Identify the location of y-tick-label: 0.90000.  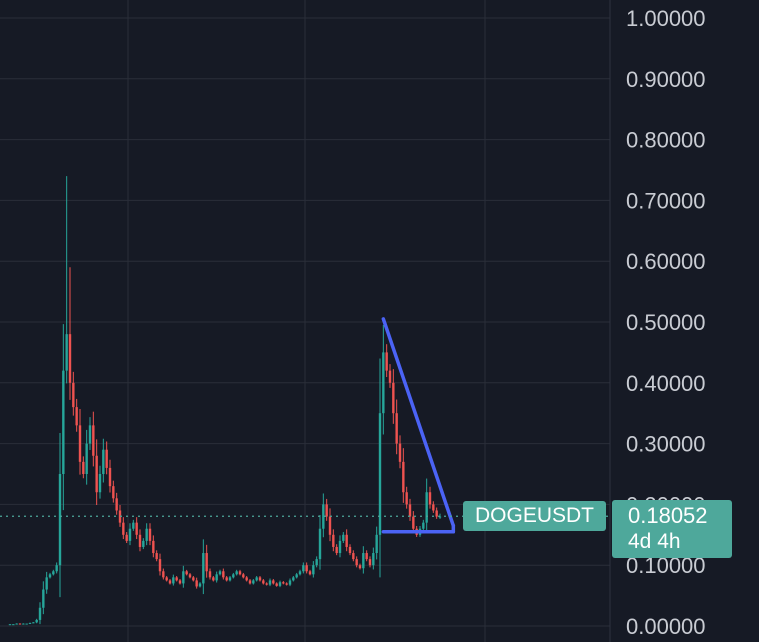
(666, 79).